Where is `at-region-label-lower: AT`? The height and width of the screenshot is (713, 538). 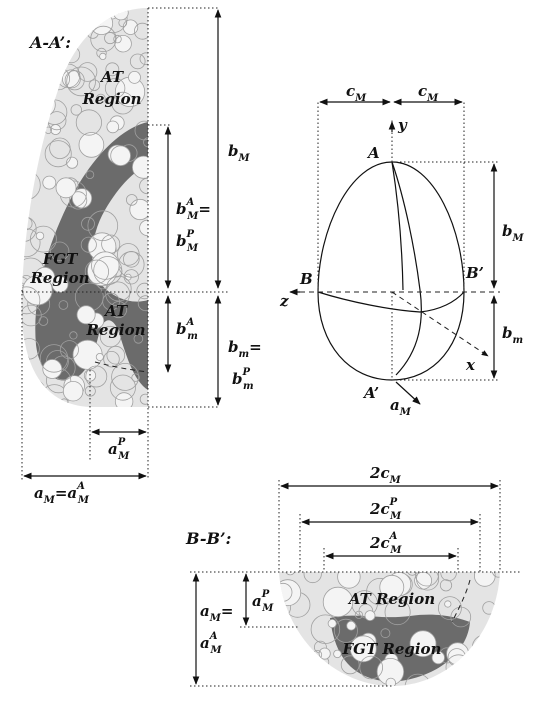 at-region-label-lower: AT is located at coordinates (116, 311).